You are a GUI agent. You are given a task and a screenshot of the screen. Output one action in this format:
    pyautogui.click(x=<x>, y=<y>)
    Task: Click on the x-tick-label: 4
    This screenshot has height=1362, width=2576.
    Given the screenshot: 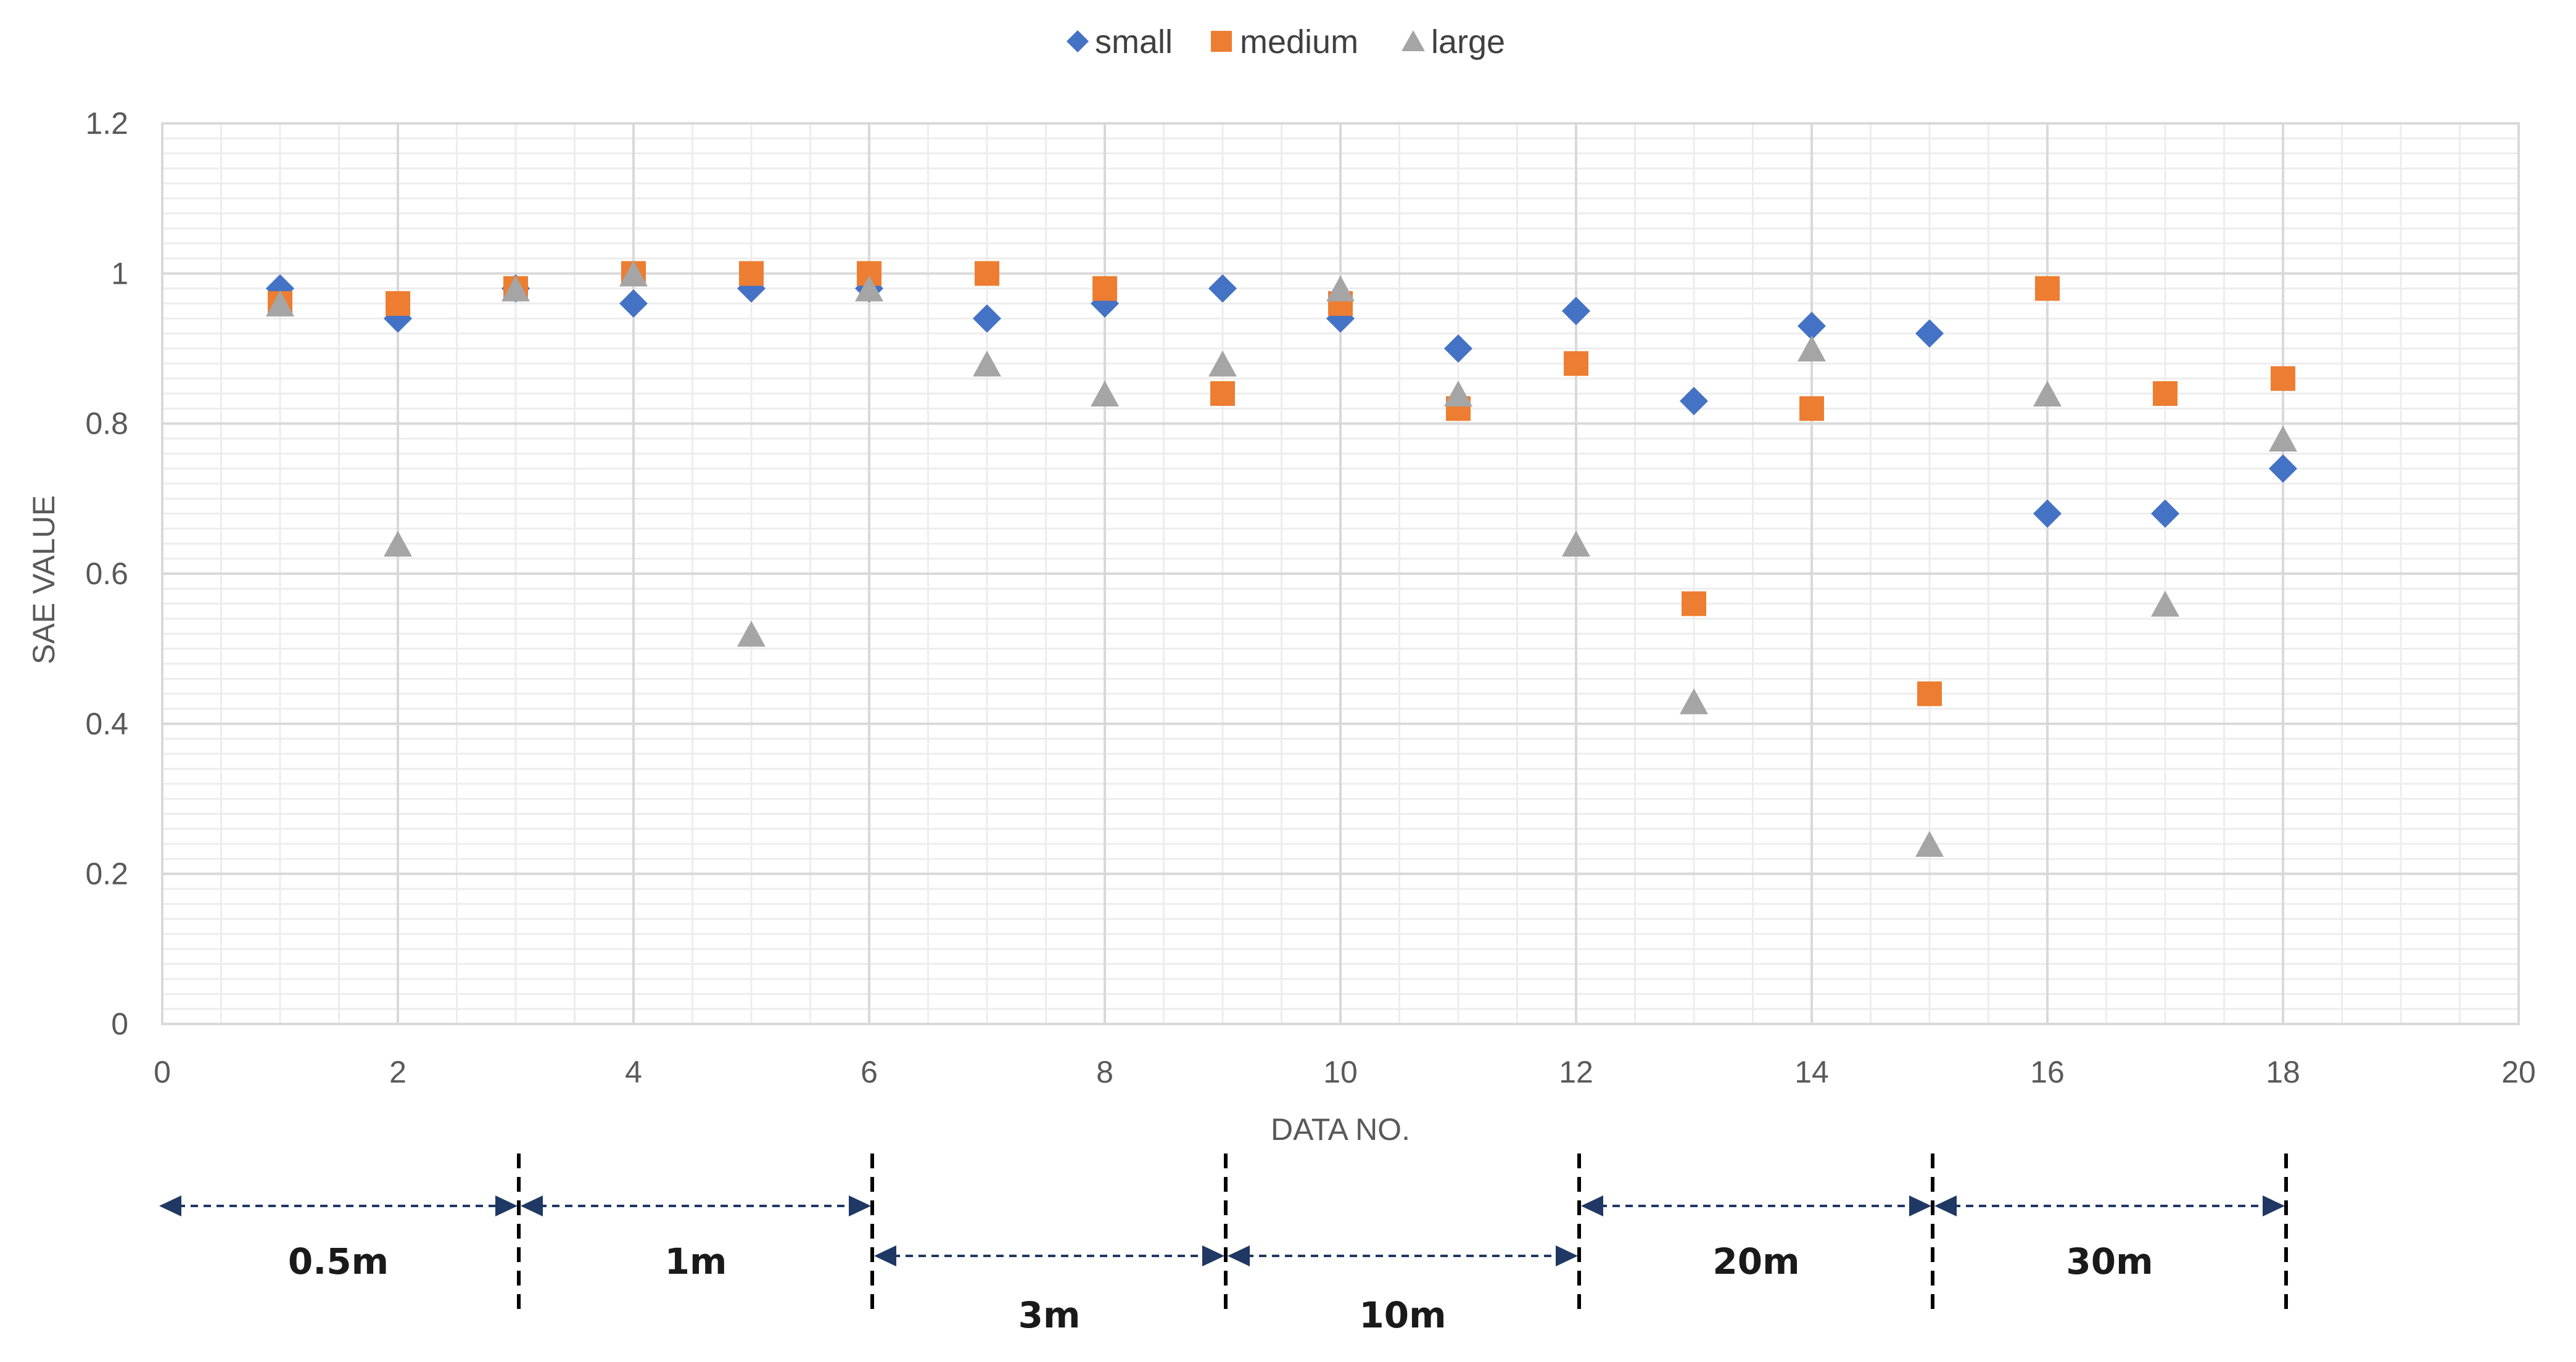 What is the action you would take?
    pyautogui.click(x=633, y=1072)
    